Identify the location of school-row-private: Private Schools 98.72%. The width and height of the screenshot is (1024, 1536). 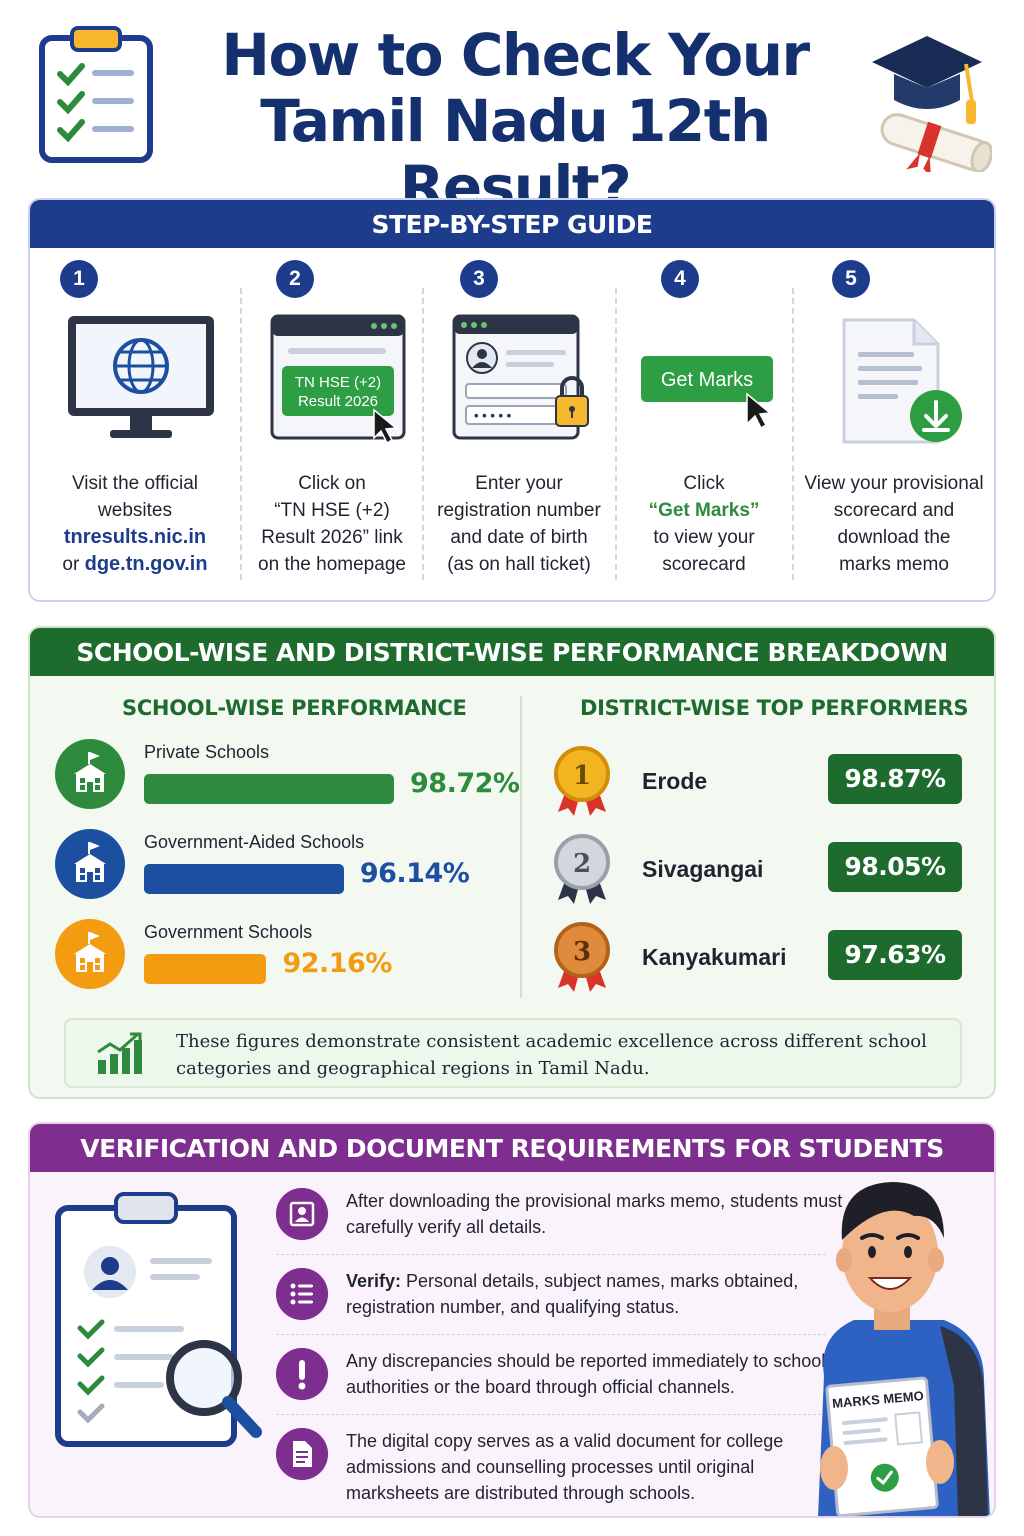
(287, 778).